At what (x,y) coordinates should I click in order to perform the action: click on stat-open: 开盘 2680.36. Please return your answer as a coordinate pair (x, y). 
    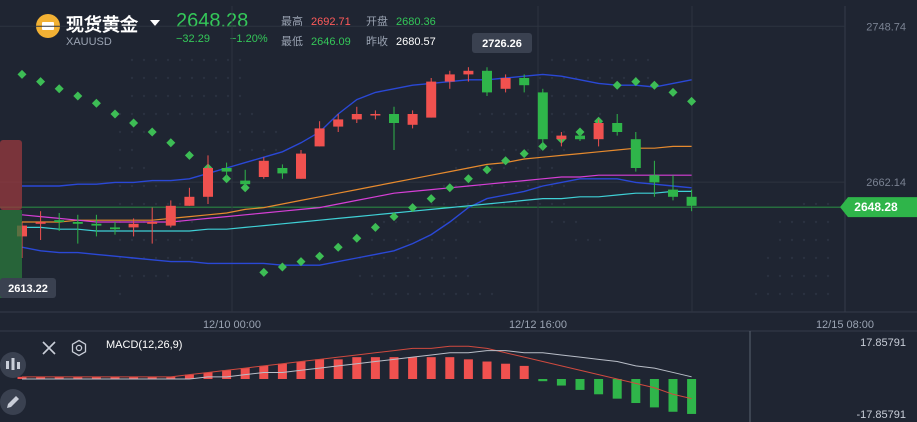
    Looking at the image, I should click on (401, 21).